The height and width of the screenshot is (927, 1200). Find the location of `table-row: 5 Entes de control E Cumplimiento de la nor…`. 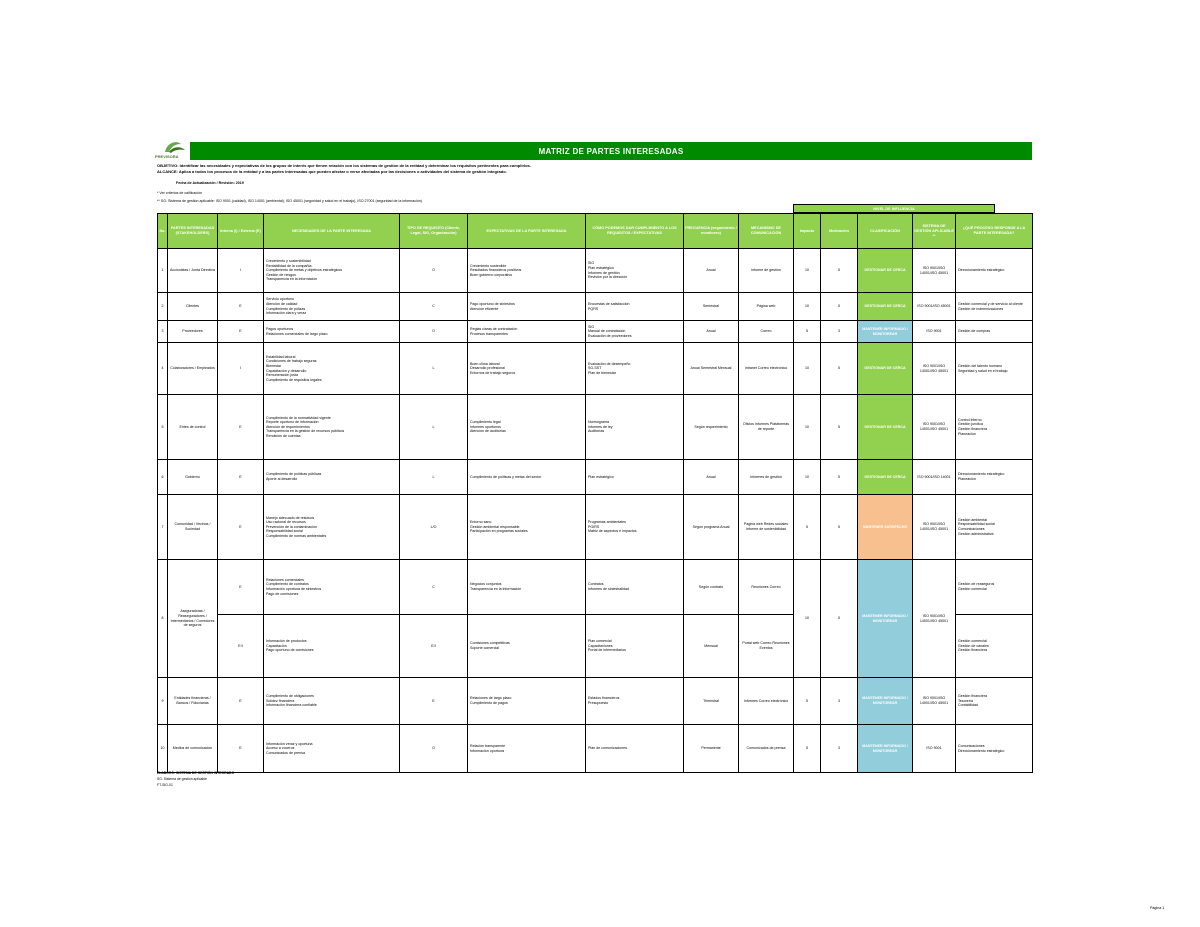

table-row: 5 Entes de control E Cumplimiento de la nor… is located at coordinates (595, 427).